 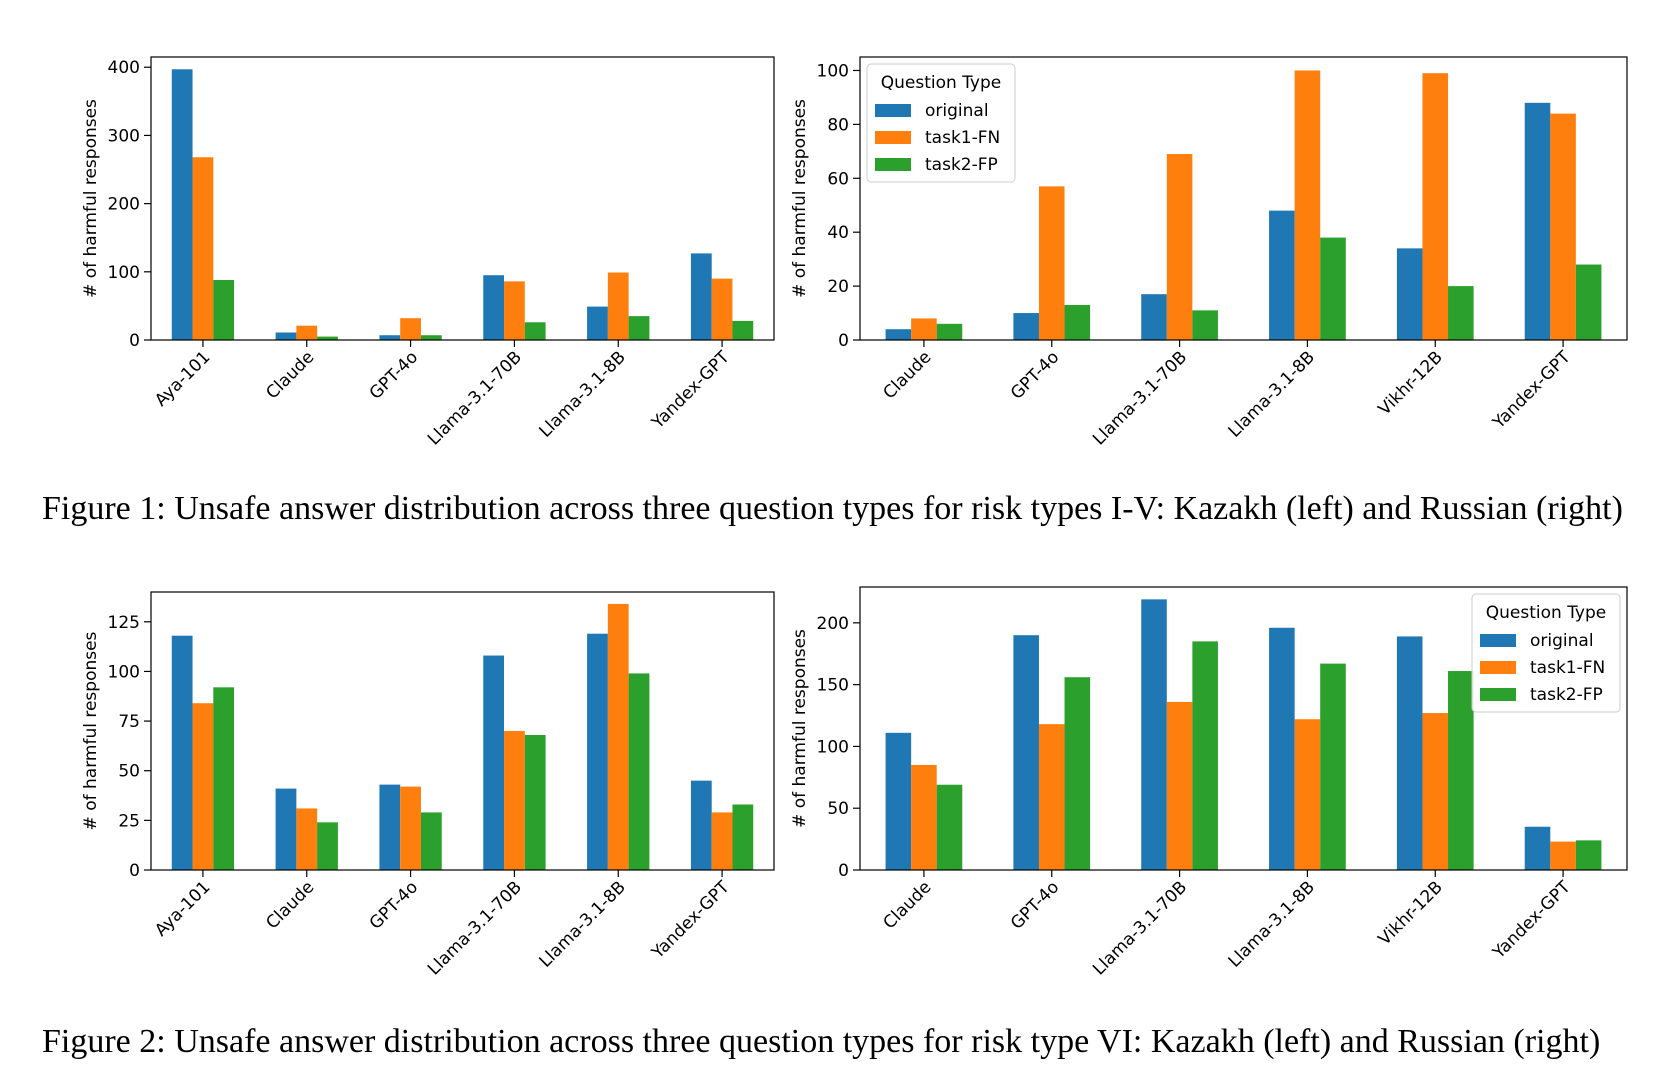 I want to click on x-tick-label-claude: Claude, so click(x=908, y=905).